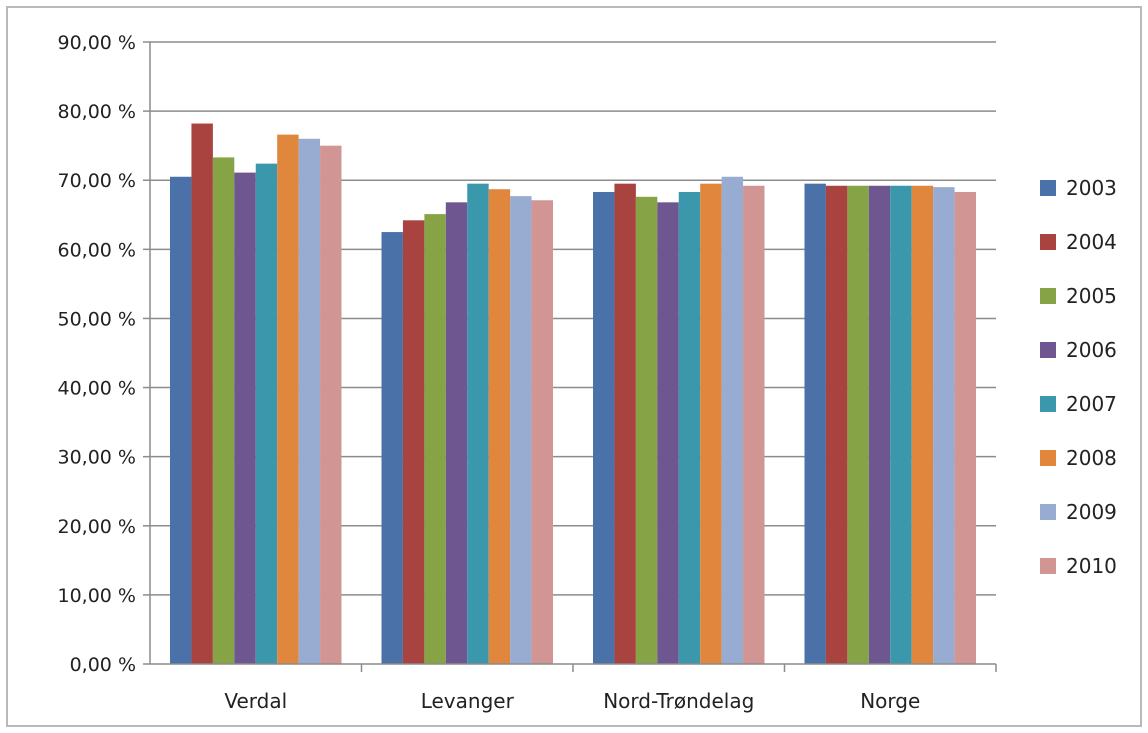 This screenshot has height=733, width=1148. Describe the element at coordinates (1048, 404) in the screenshot. I see `legend-swatch-2007` at that location.